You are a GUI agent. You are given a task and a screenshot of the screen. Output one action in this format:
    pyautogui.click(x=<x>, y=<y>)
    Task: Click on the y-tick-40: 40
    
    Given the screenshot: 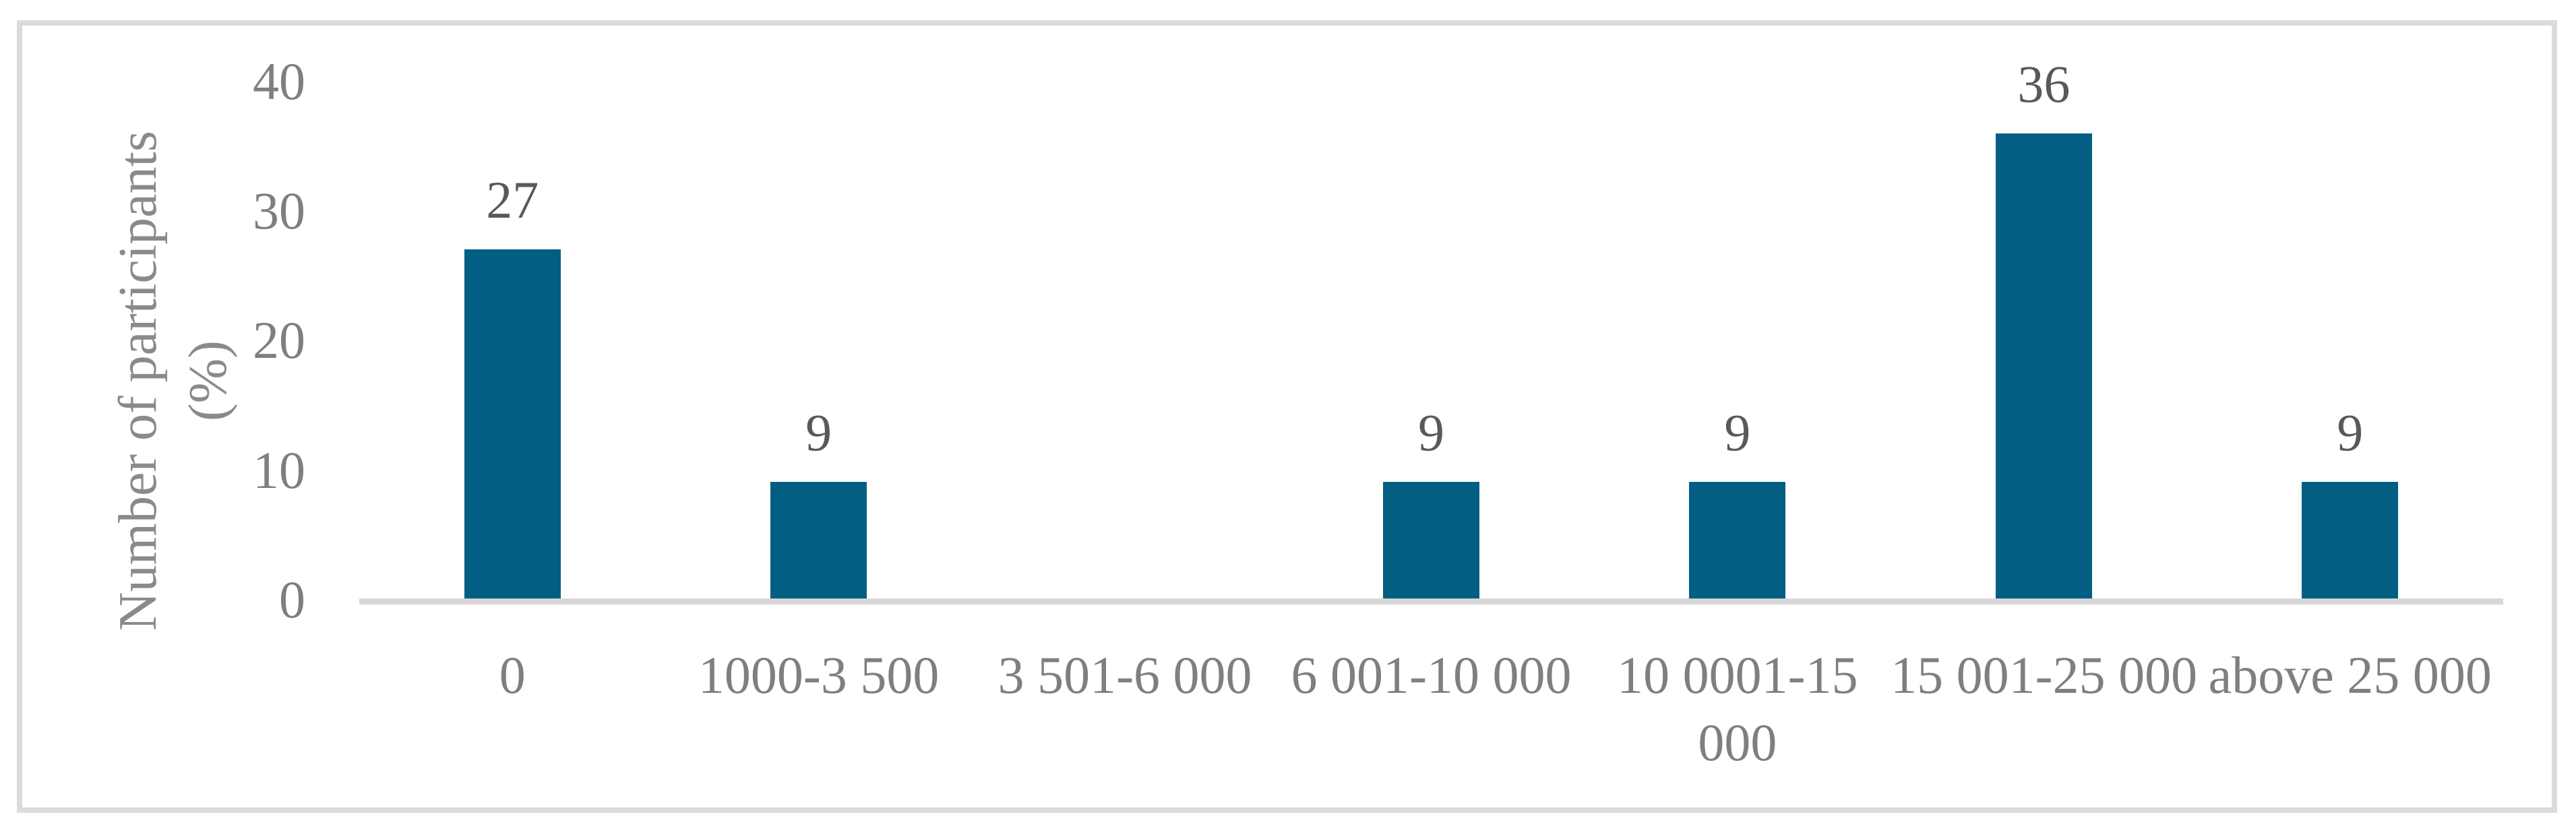 What is the action you would take?
    pyautogui.click(x=279, y=81)
    